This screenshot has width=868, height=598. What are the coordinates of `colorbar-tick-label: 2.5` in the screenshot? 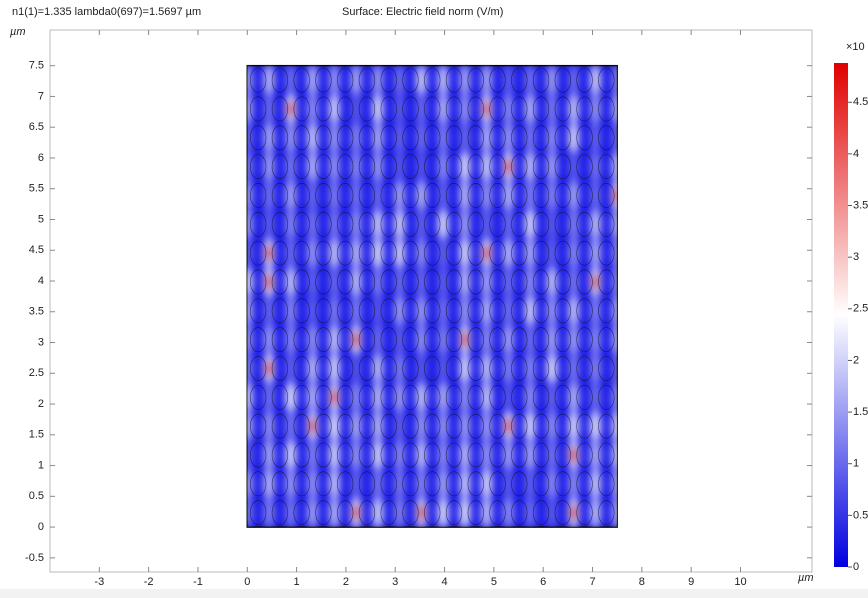 It's located at (860, 309).